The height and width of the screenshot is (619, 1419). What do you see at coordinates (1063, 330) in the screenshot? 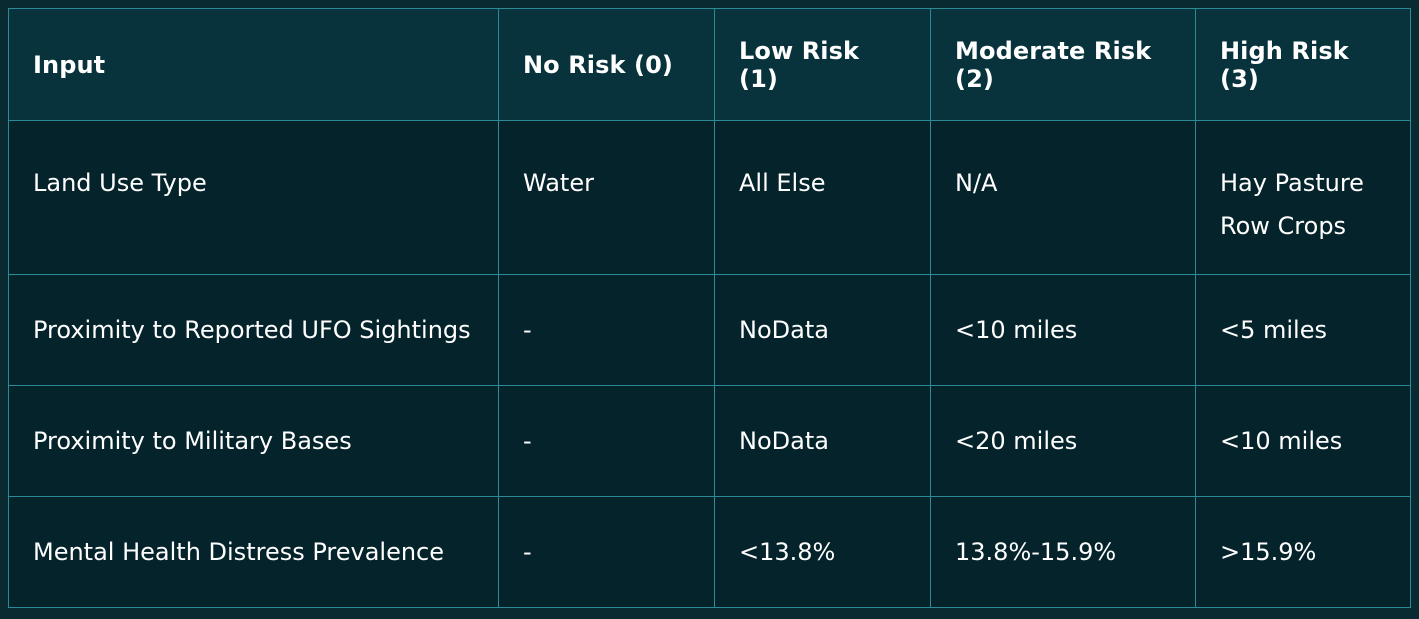
I see `cell-moderate-risk: <10 miles` at bounding box center [1063, 330].